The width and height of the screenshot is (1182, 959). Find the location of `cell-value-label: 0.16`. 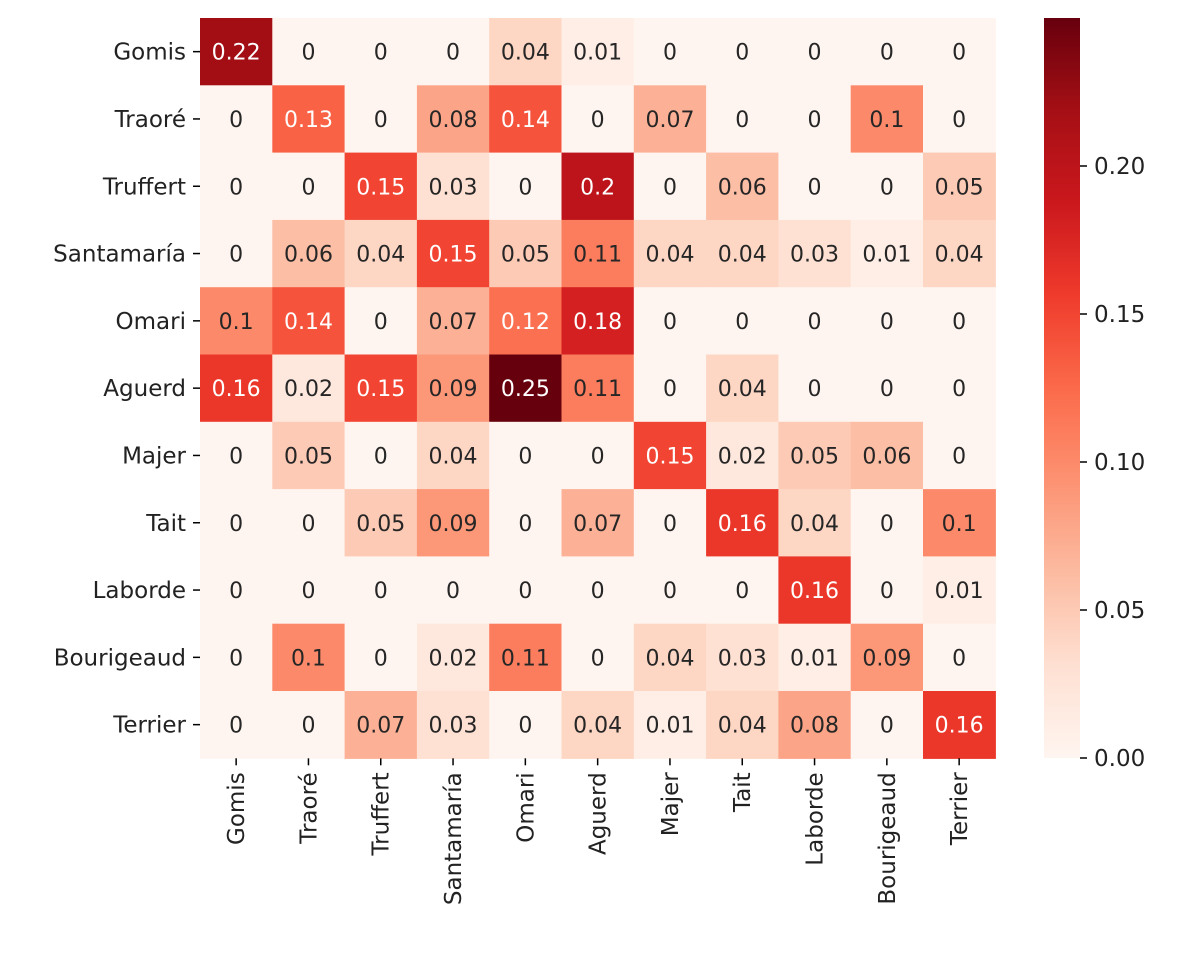

cell-value-label: 0.16 is located at coordinates (236, 389).